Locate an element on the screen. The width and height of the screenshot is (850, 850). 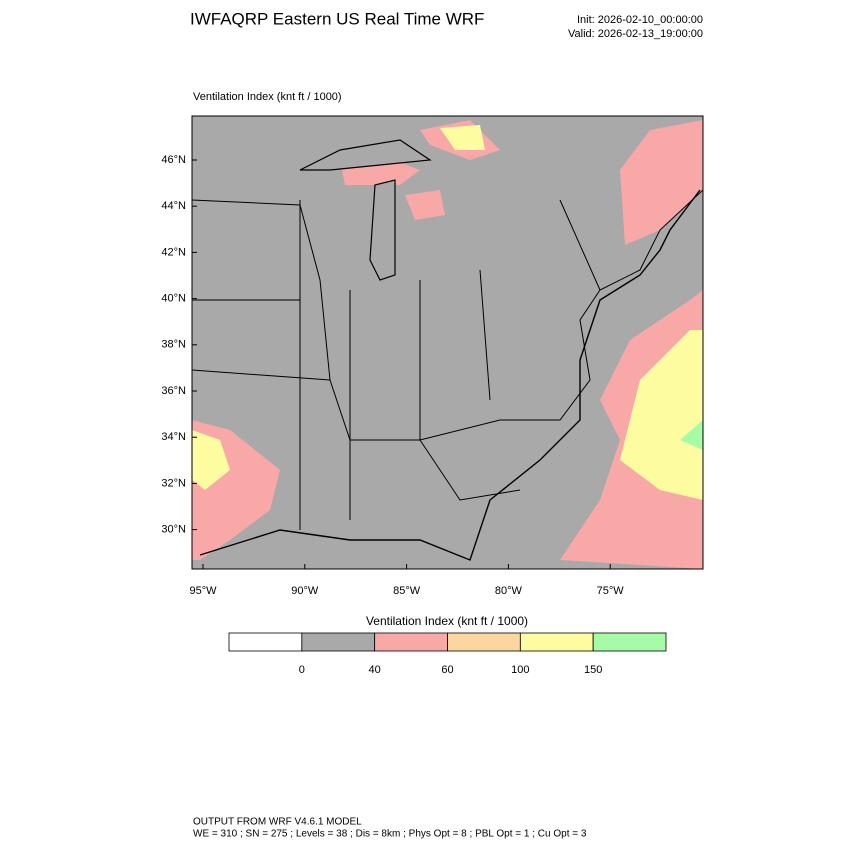
lon-label: 85°W is located at coordinates (407, 591).